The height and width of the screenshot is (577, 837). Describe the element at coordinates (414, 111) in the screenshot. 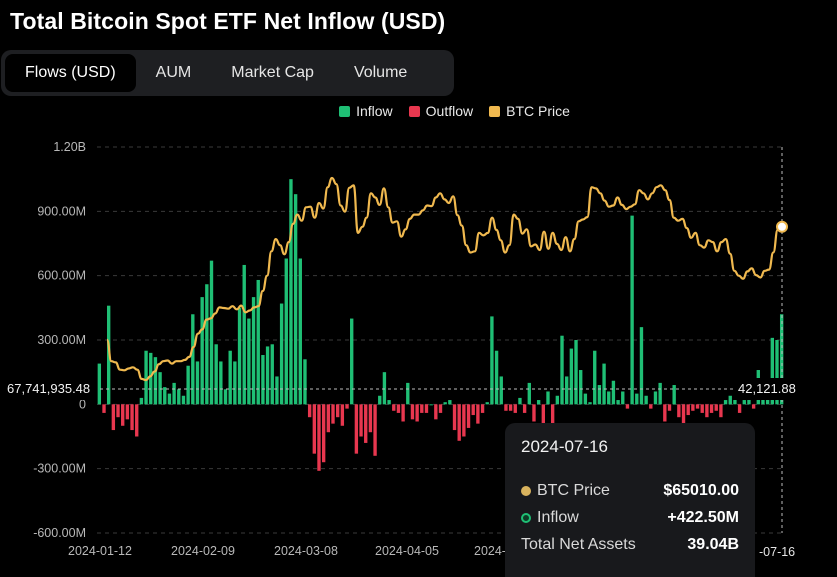

I see `outflow-swatch-icon` at that location.